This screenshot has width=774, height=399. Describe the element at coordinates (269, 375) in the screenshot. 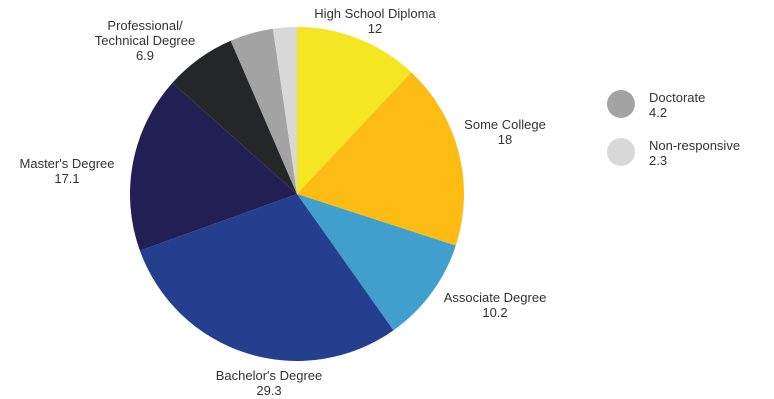

I see `data-label-text: Bachelor's Degree` at that location.